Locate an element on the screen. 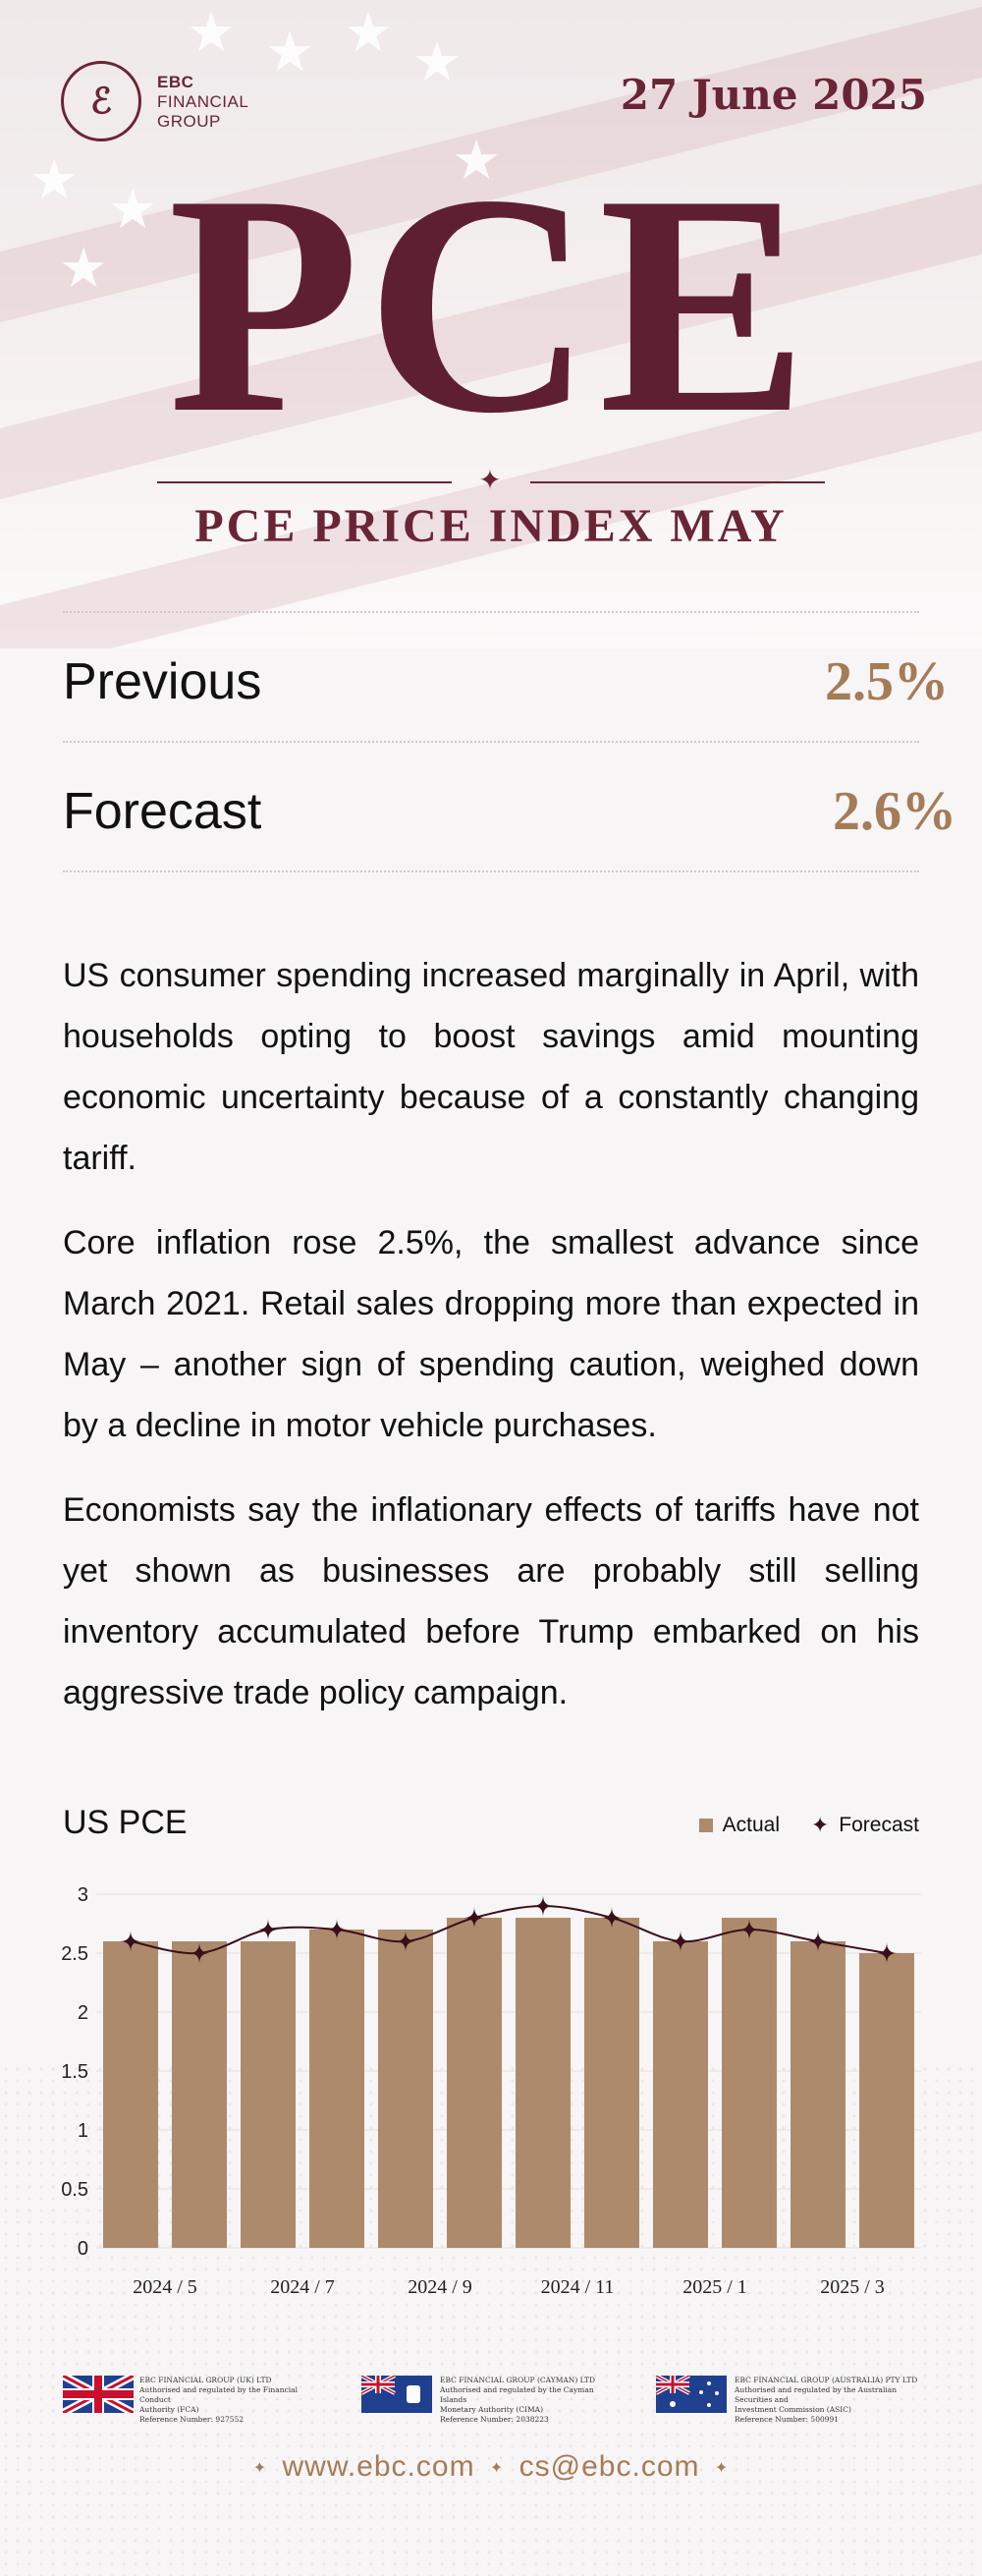 Image resolution: width=982 pixels, height=2576 pixels. legend-bar-swatch-icon is located at coordinates (705, 1825).